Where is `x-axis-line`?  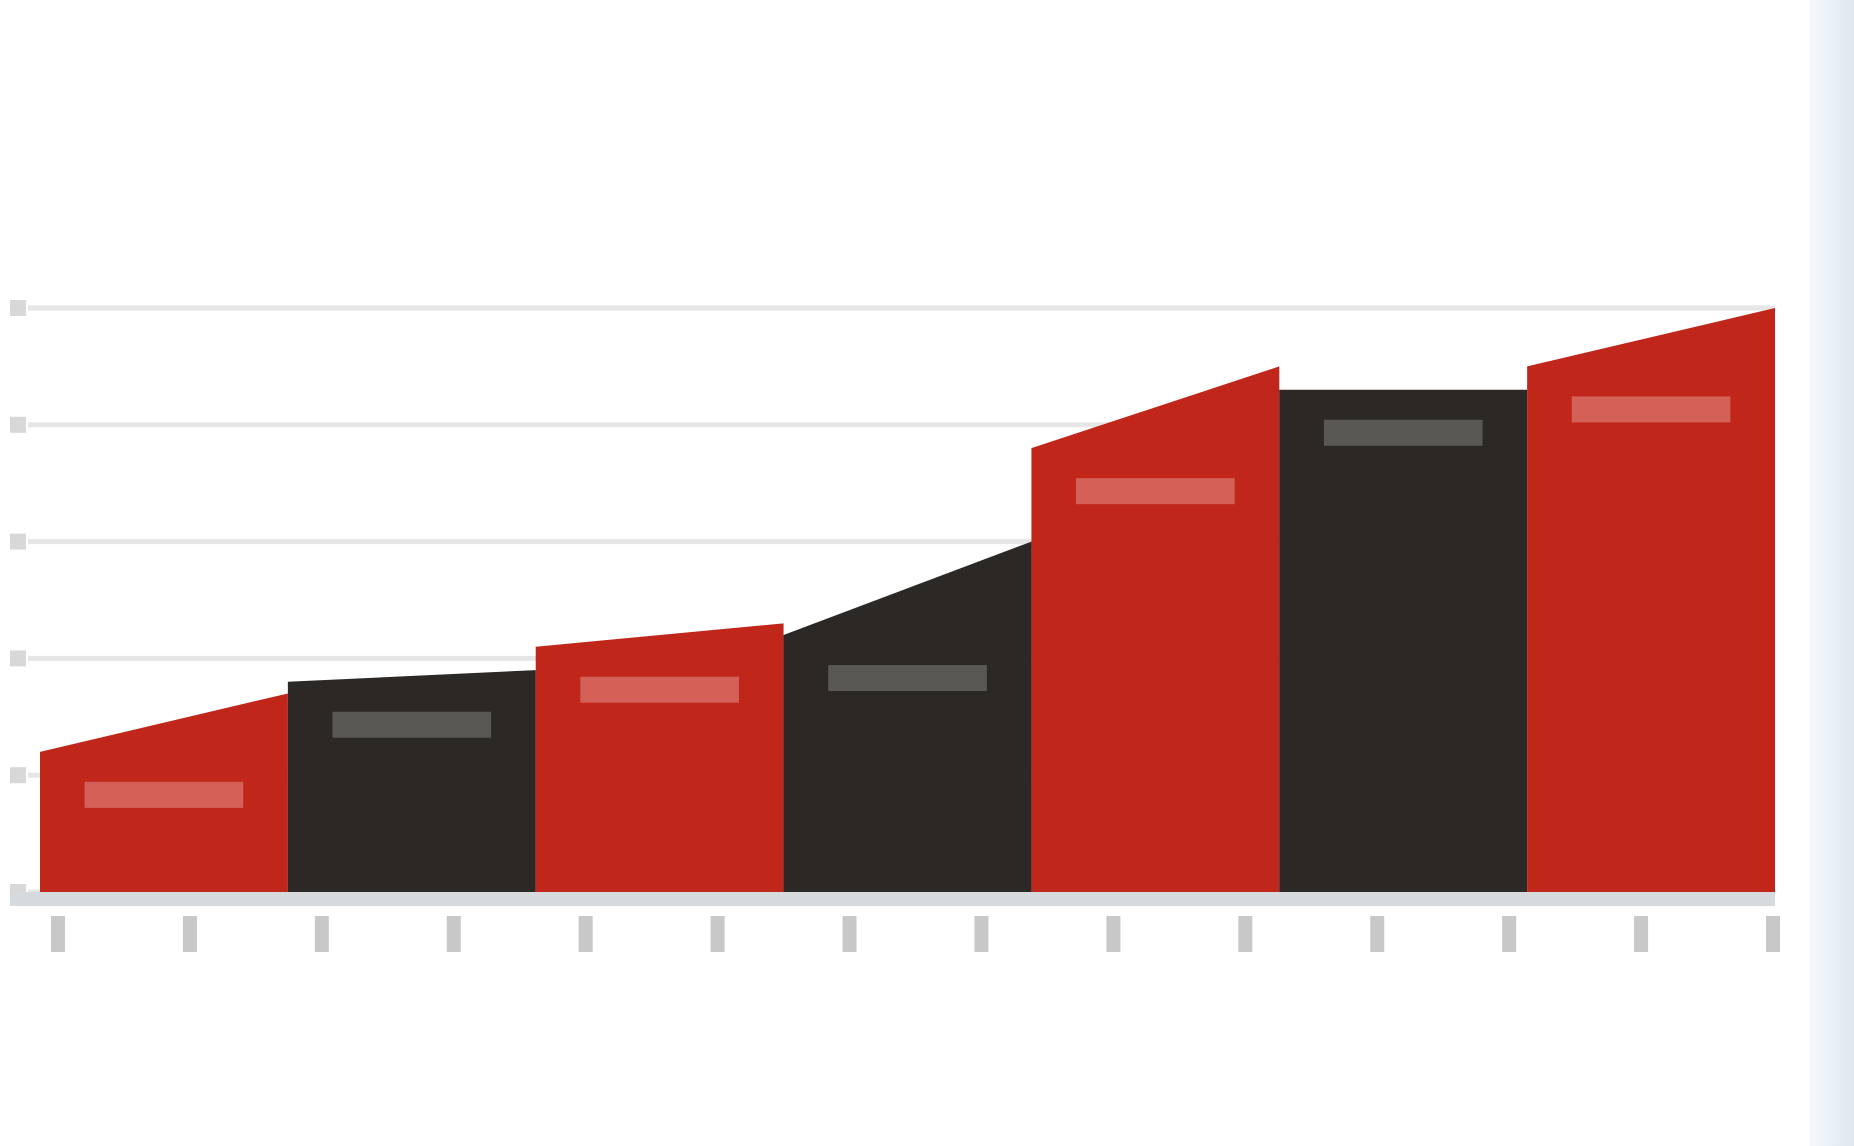 x-axis-line is located at coordinates (892, 899).